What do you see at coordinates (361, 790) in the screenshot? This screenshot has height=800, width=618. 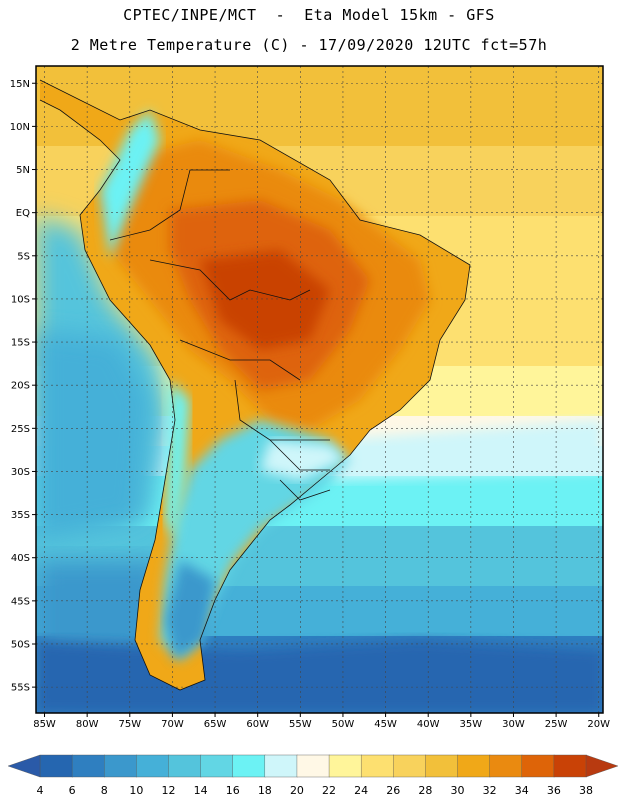 I see `colorbar-label: 24` at bounding box center [361, 790].